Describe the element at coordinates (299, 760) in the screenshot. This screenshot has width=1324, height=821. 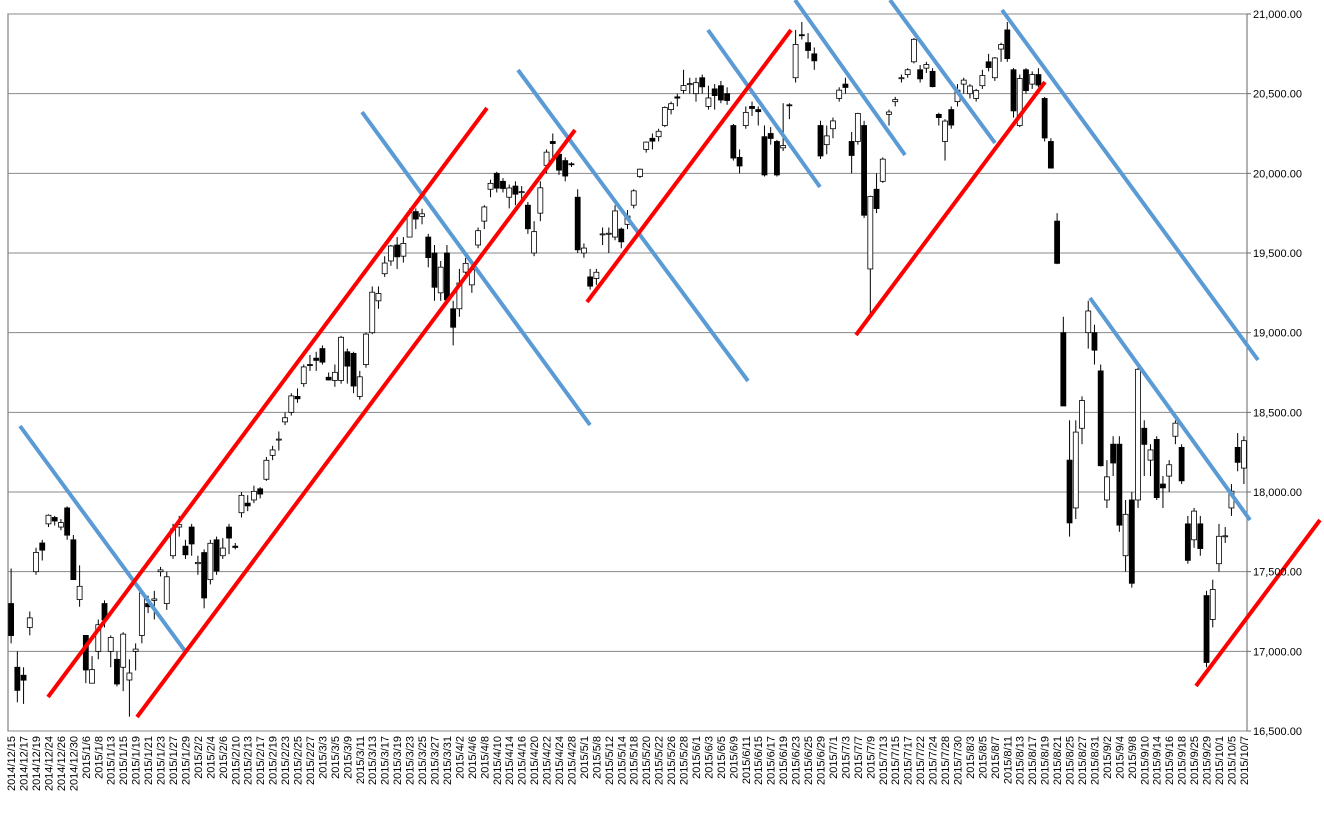
I see `x-tick-label: 2015/2/25` at that location.